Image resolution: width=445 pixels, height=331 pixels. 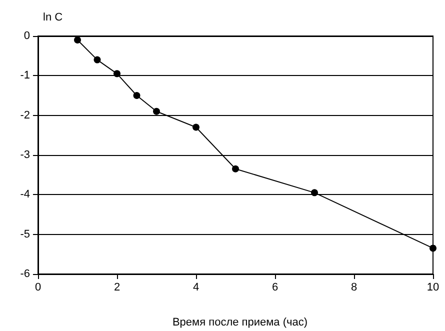 What do you see at coordinates (354, 288) in the screenshot?
I see `x-tick-label: 8` at bounding box center [354, 288].